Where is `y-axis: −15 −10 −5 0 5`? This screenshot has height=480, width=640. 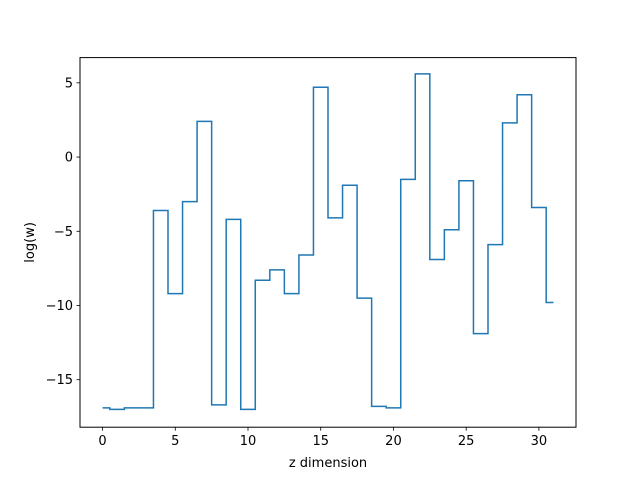
y-axis: −15 −10 −5 0 5 is located at coordinates (63, 232).